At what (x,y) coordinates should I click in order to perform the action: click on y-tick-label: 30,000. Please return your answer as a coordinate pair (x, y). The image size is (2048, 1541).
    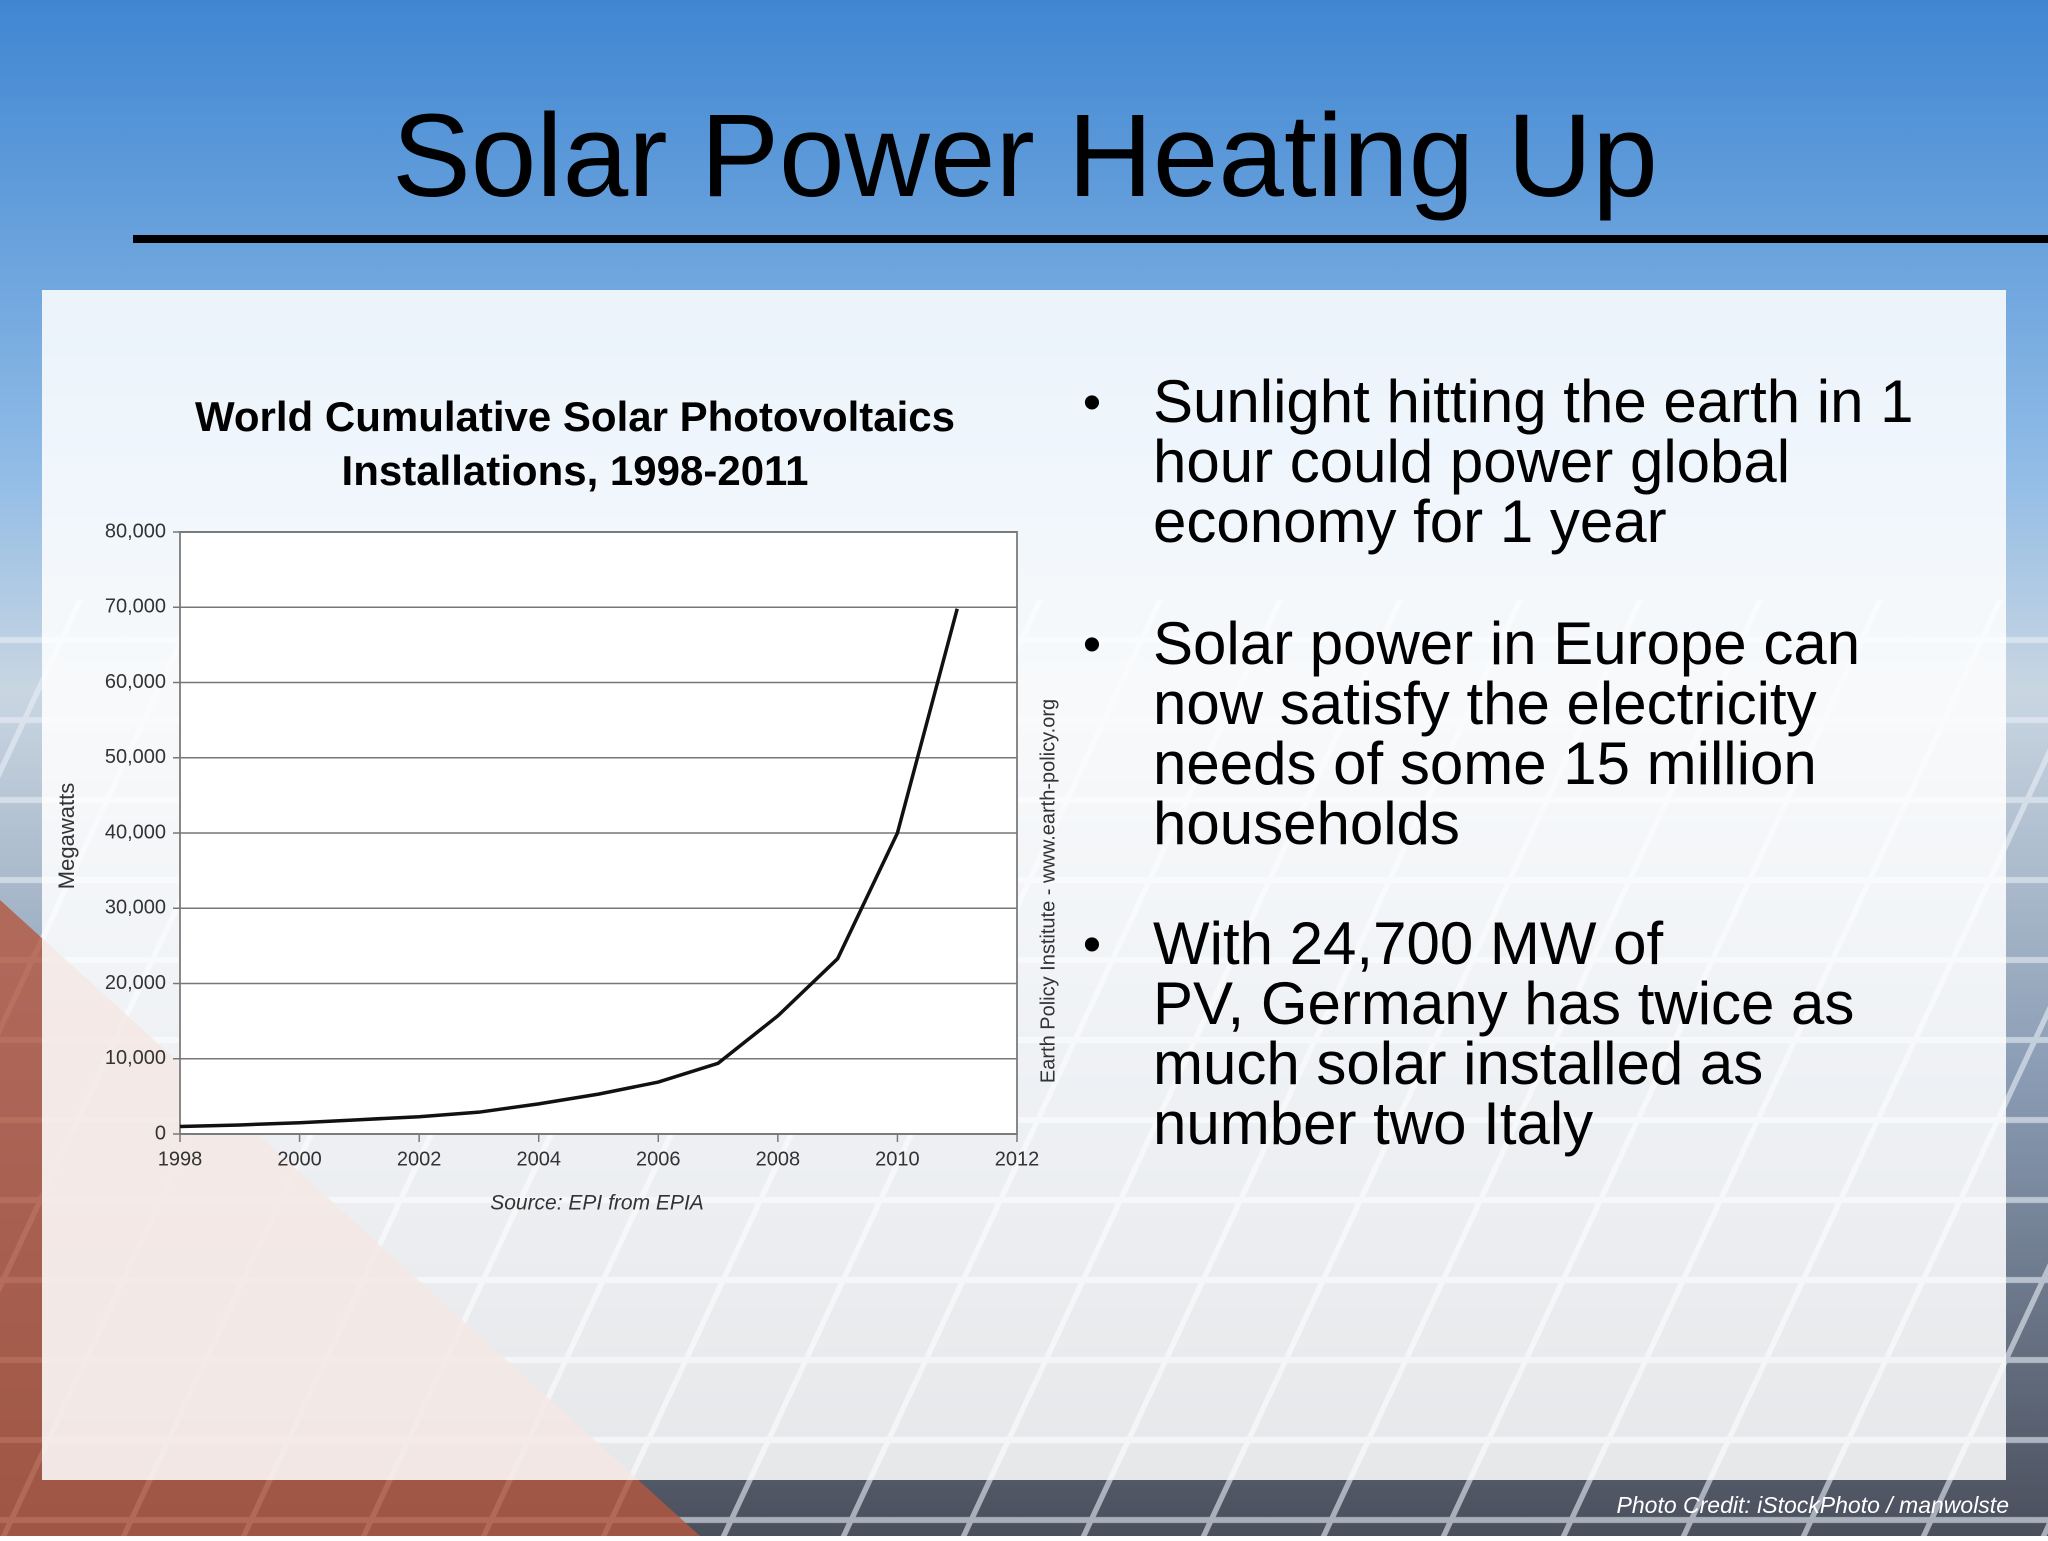
    Looking at the image, I should click on (135, 908).